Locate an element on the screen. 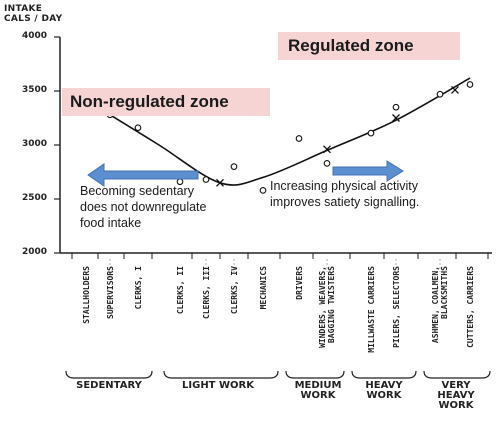 The width and height of the screenshot is (500, 425). left-arrow is located at coordinates (143, 175).